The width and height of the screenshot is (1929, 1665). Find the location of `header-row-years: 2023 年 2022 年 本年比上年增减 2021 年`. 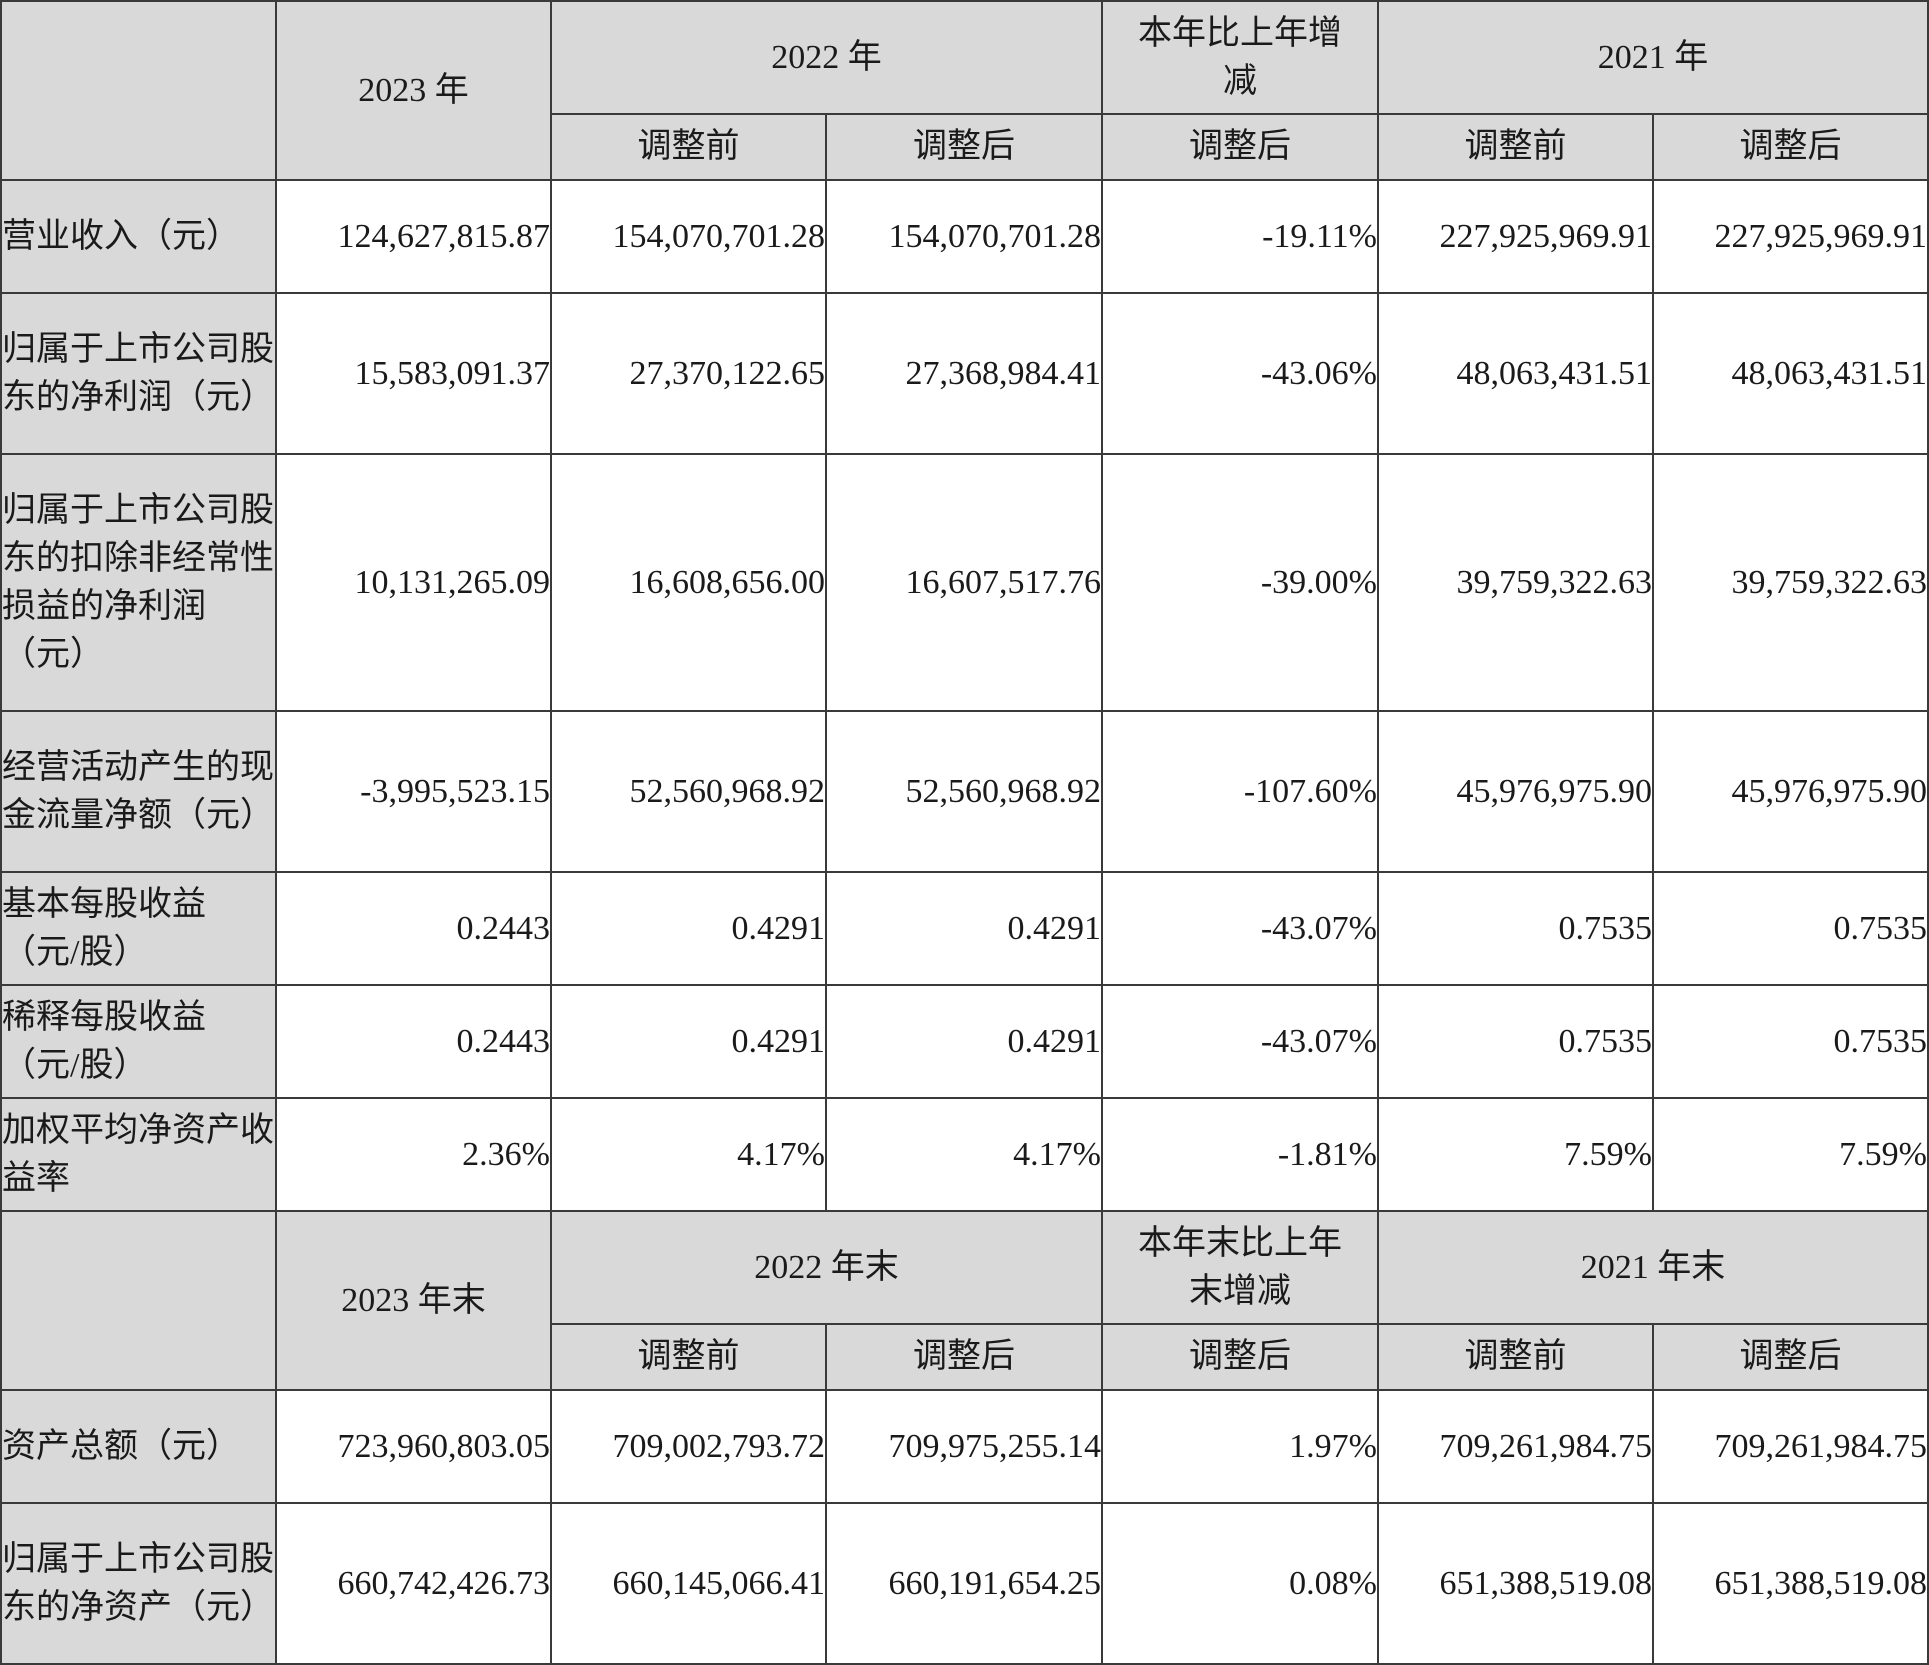

header-row-years: 2023 年 2022 年 本年比上年增减 2021 年 is located at coordinates (964, 90).